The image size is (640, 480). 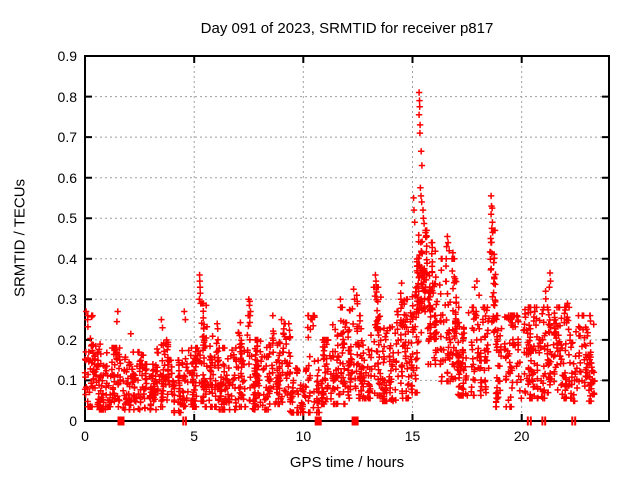 What do you see at coordinates (347, 421) in the screenshot?
I see `zero-marks` at bounding box center [347, 421].